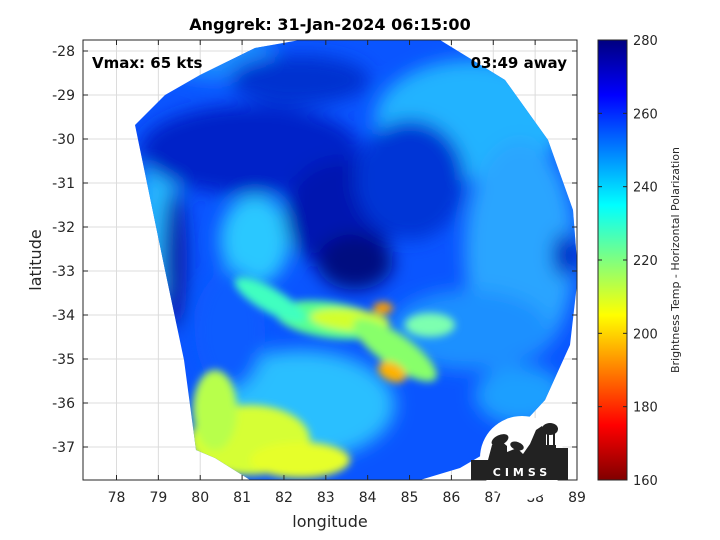 The width and height of the screenshot is (720, 540). Describe the element at coordinates (63, 404) in the screenshot. I see `y-tick-label: -36` at that location.